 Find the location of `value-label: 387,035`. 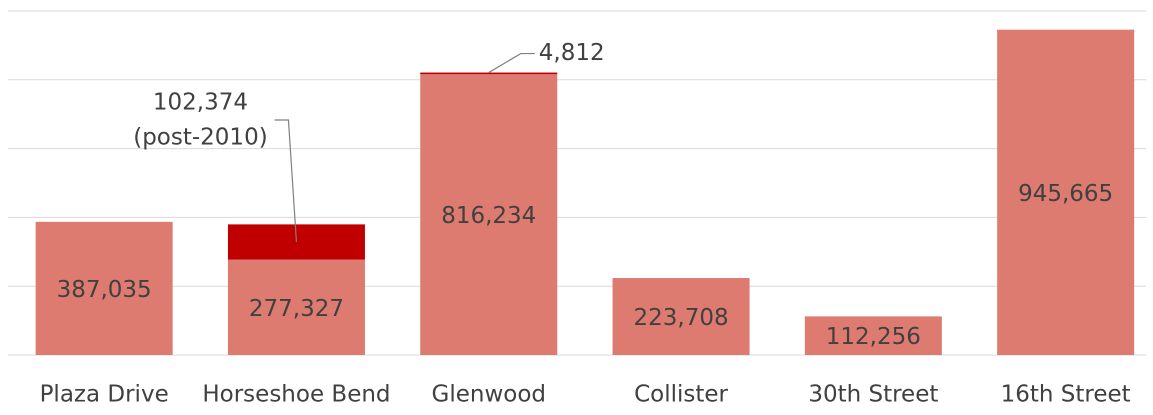

value-label: 387,035 is located at coordinates (104, 290).